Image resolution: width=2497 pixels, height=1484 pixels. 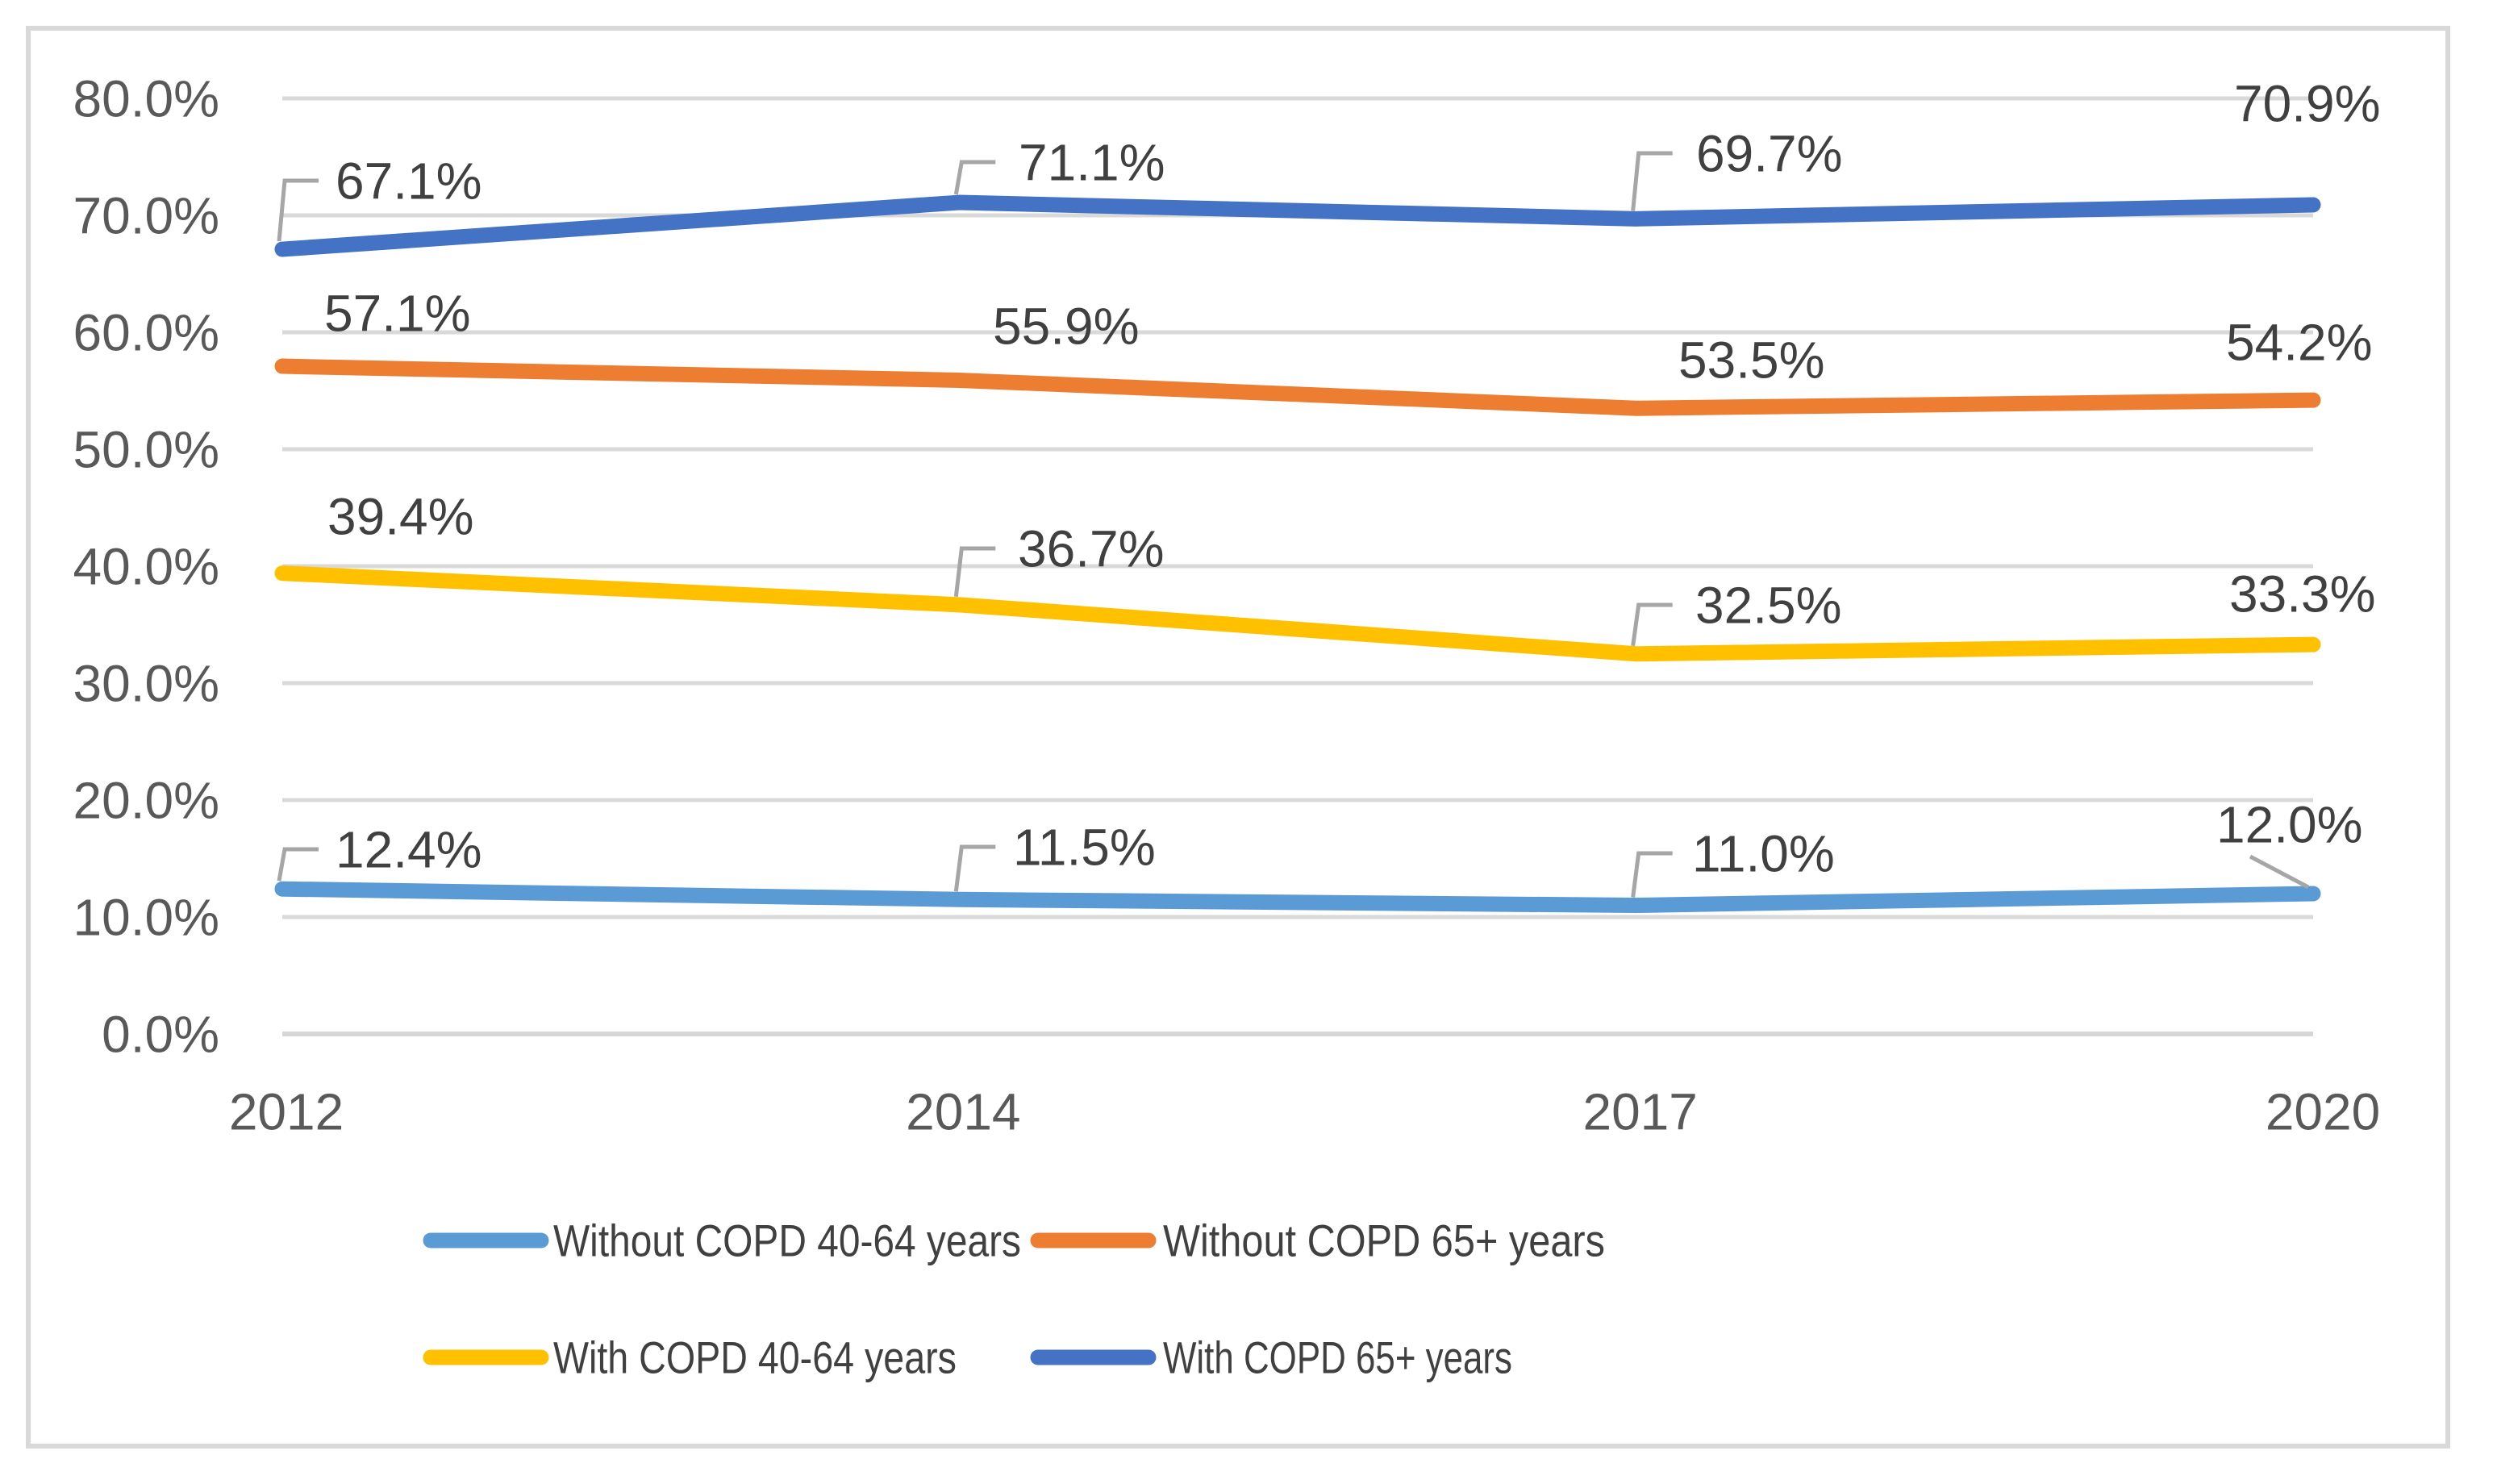 What do you see at coordinates (2299, 342) in the screenshot?
I see `data-label-without-copd-65-years: 54.2%` at bounding box center [2299, 342].